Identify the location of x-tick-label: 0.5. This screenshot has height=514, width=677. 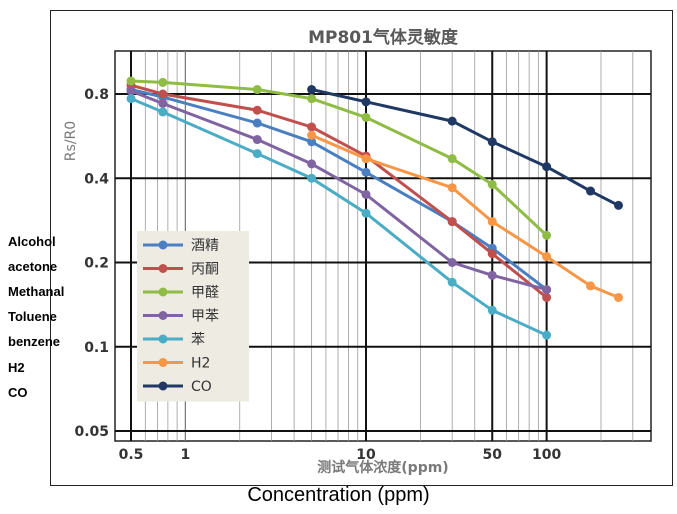
(131, 455).